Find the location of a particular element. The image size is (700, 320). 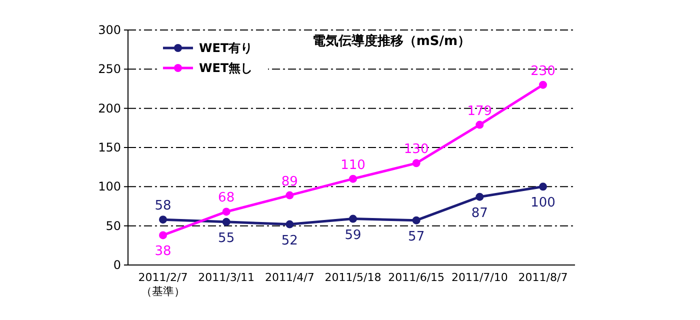

x-tick-label: 2011/8/7 is located at coordinates (543, 277).